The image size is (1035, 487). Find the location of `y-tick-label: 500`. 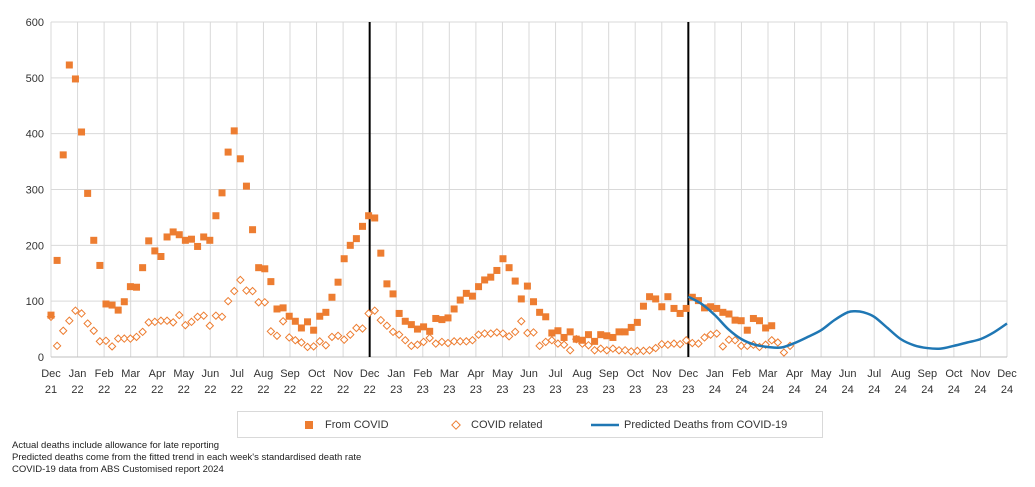

y-tick-label: 500 is located at coordinates (35, 79).